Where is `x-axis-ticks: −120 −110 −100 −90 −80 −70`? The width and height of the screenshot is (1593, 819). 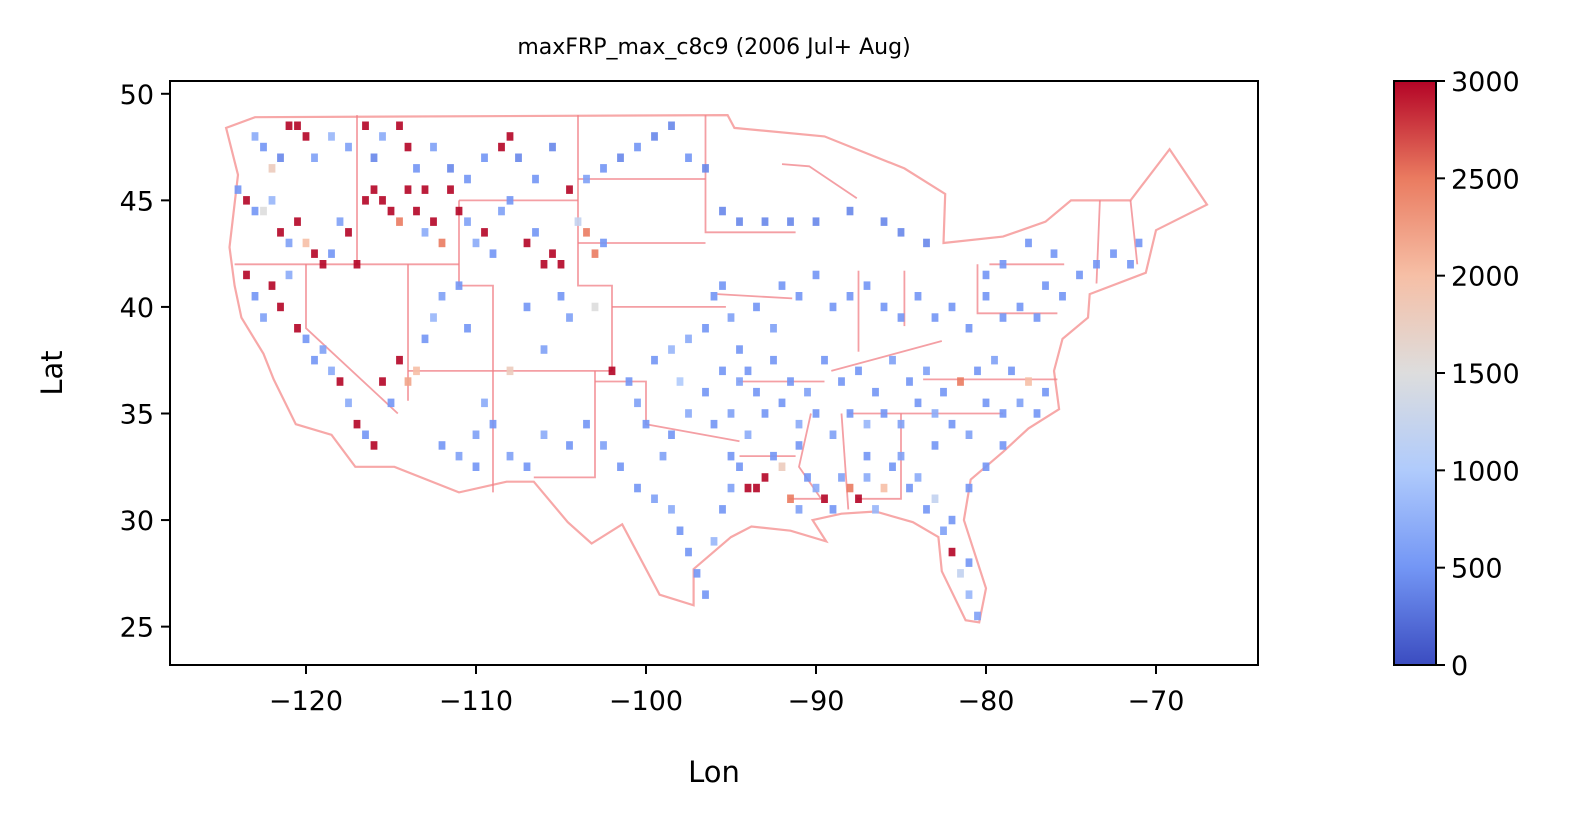 x-axis-ticks: −120 −110 −100 −90 −80 −70 is located at coordinates (726, 691).